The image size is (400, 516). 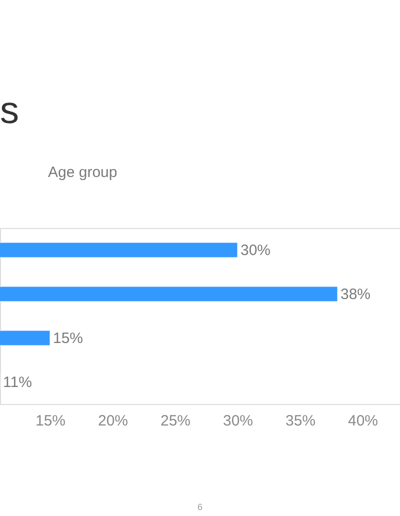 What do you see at coordinates (200, 507) in the screenshot?
I see `text: 6` at bounding box center [200, 507].